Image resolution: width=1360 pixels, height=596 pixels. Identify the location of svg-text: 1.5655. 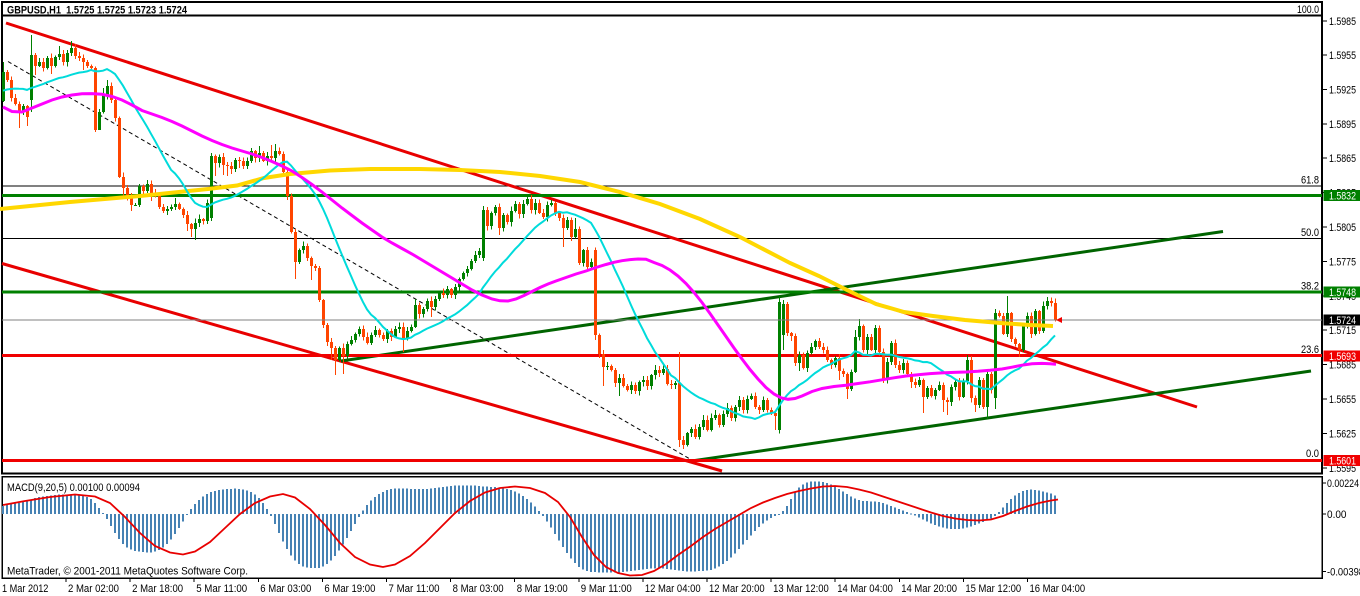
(1342, 400).